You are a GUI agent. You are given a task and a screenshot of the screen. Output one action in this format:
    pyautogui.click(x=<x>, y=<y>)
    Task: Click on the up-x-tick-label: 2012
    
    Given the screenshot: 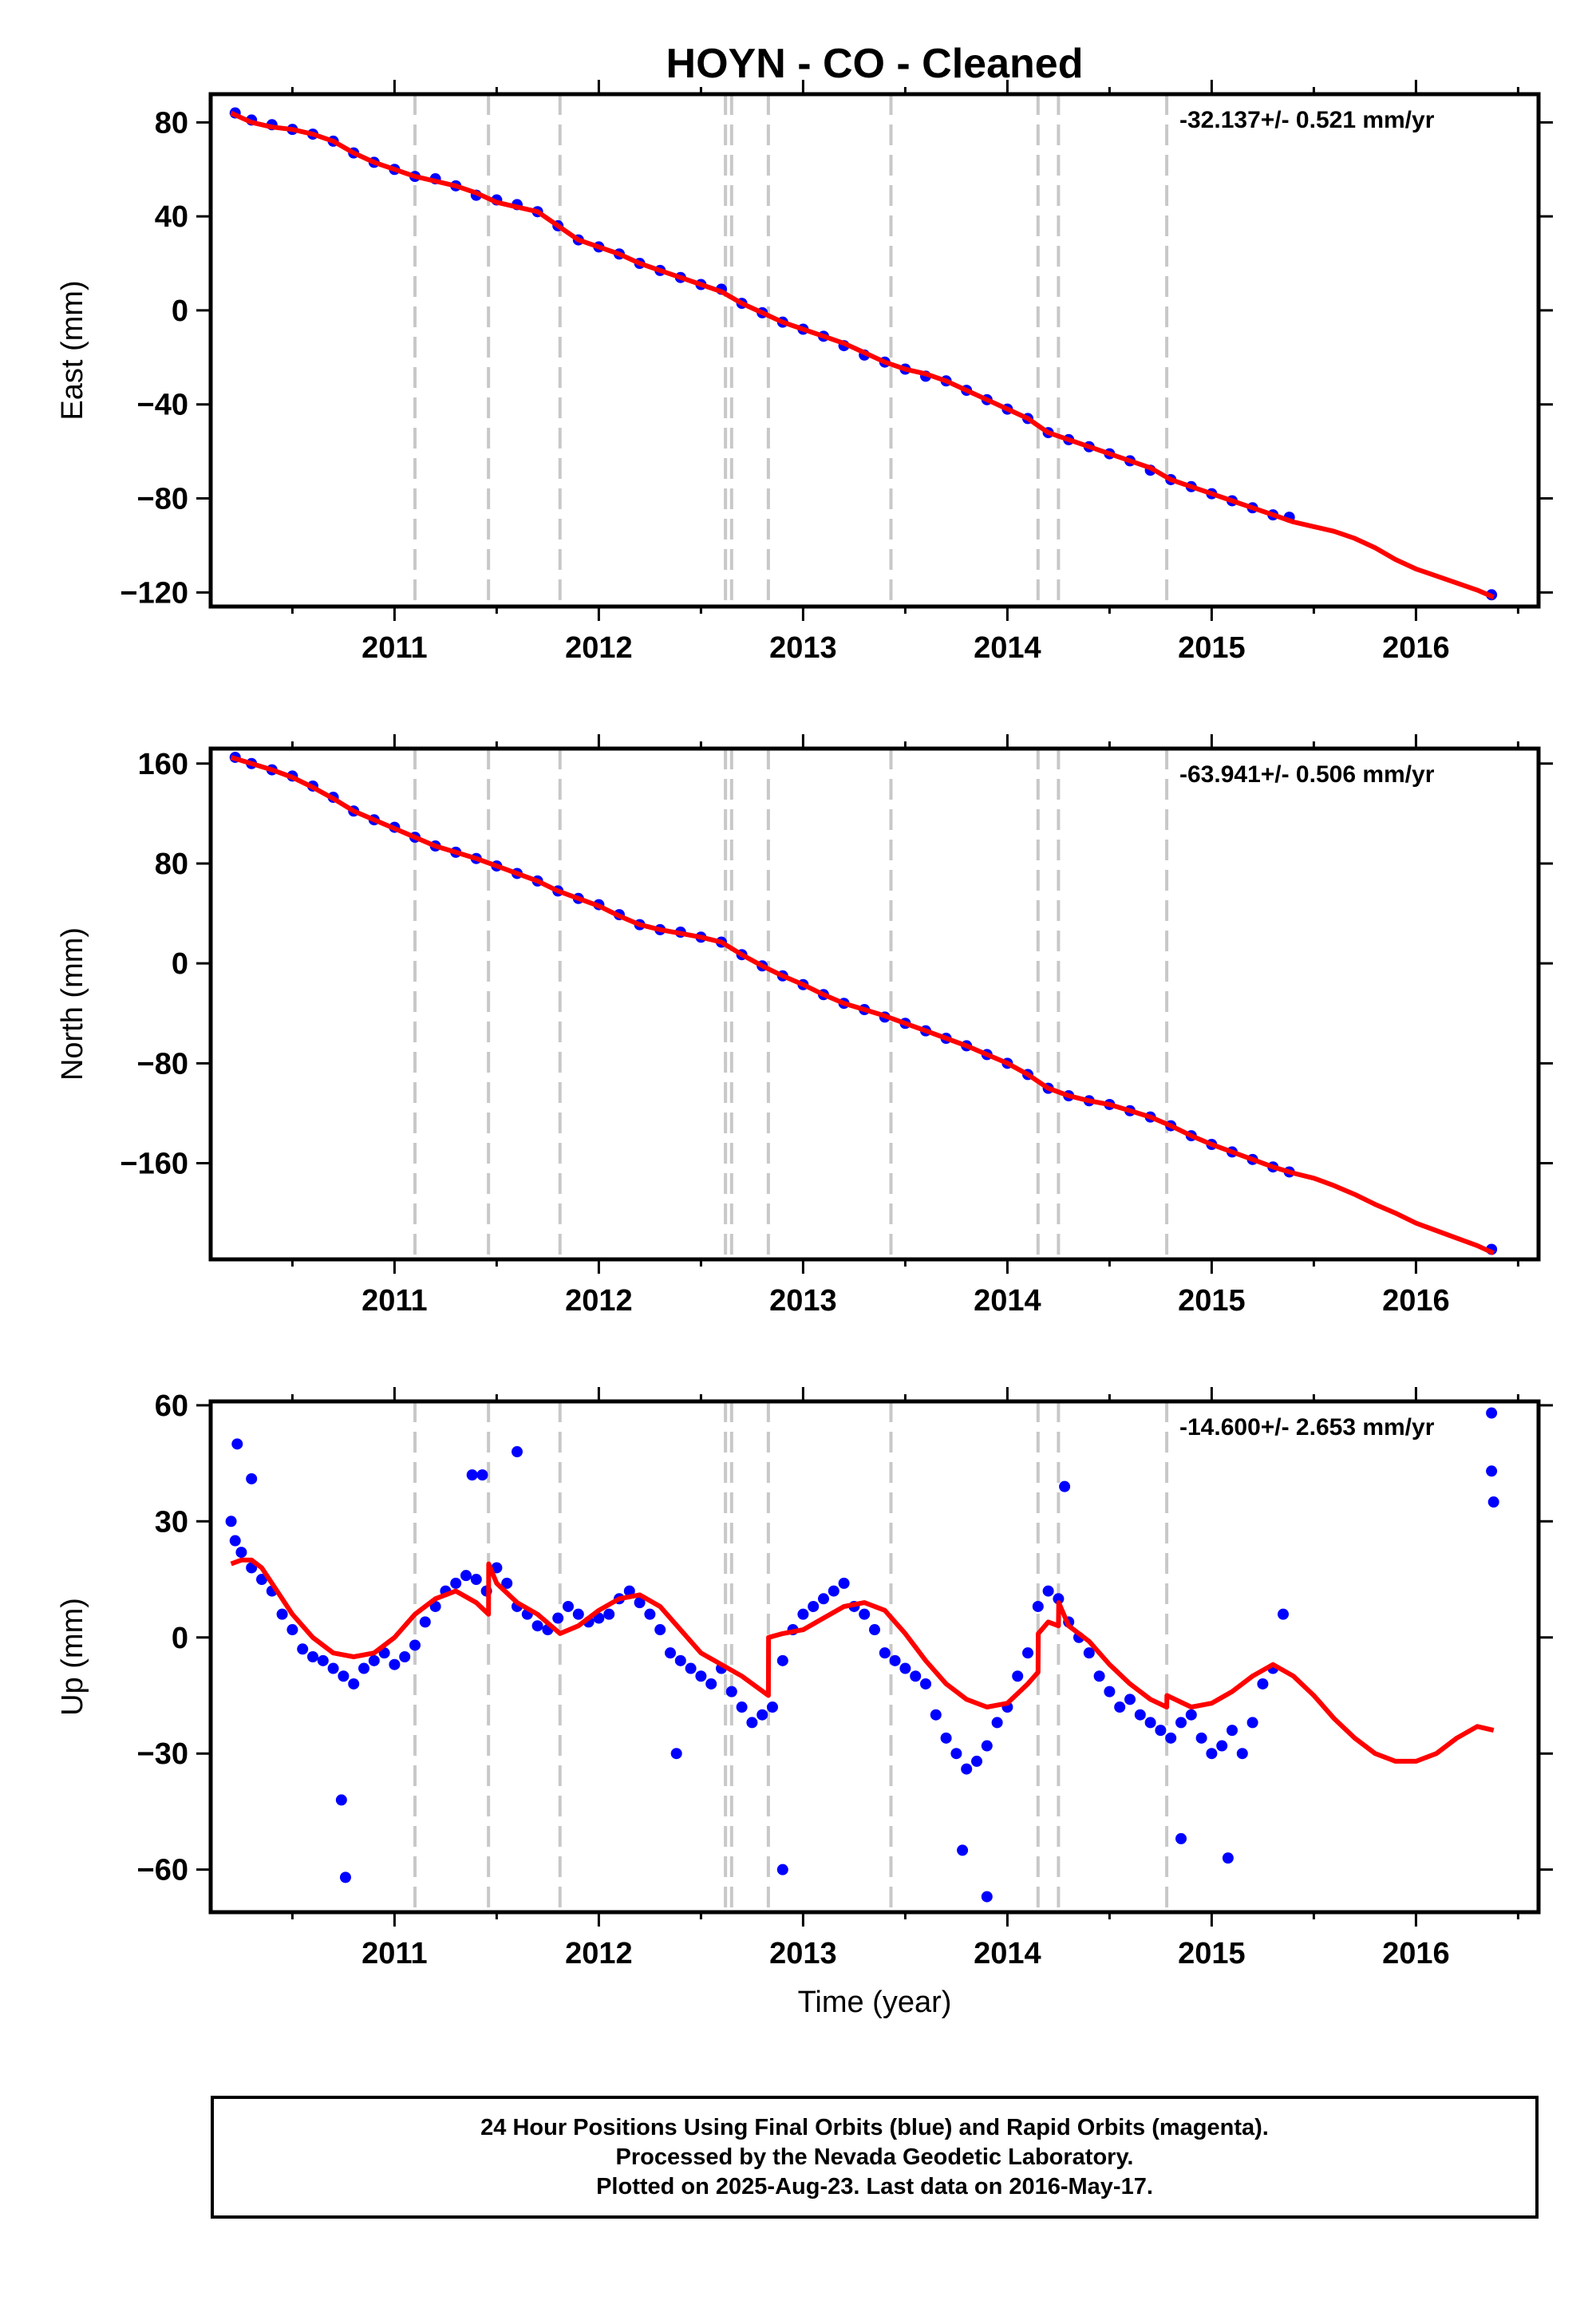 What is the action you would take?
    pyautogui.click(x=599, y=1953)
    